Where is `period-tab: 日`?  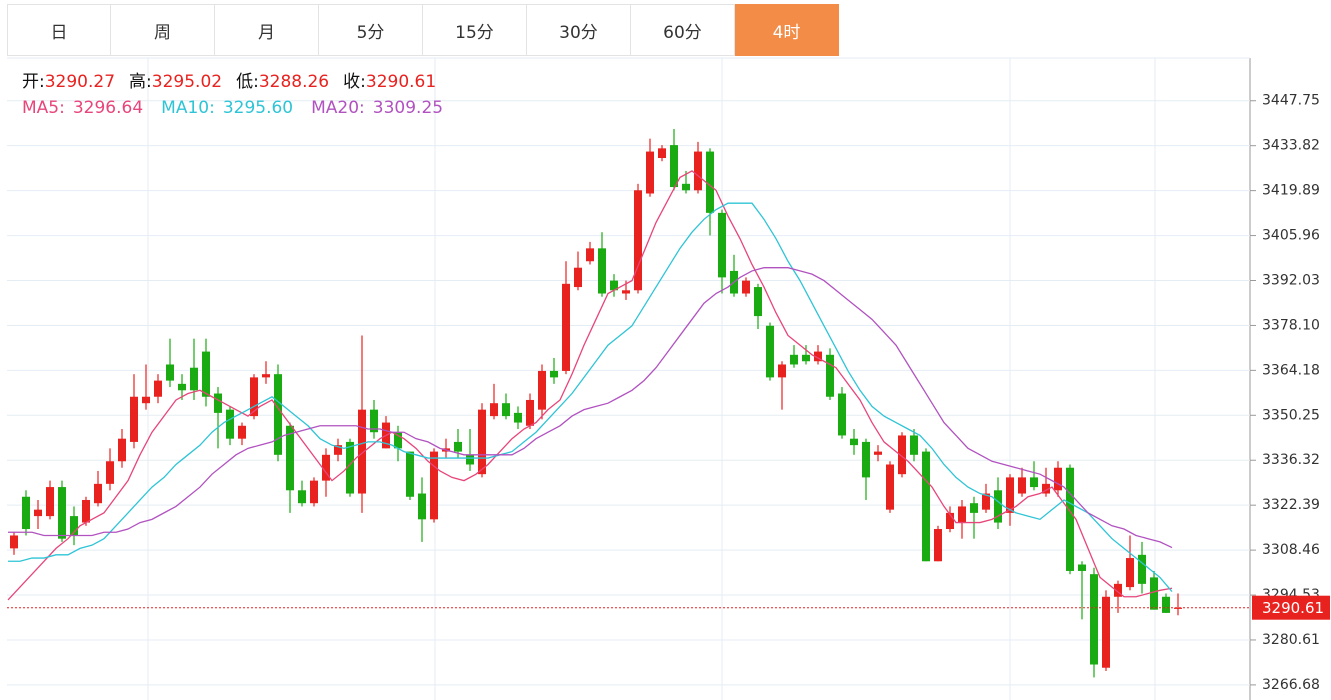
period-tab: 日 is located at coordinates (59, 30).